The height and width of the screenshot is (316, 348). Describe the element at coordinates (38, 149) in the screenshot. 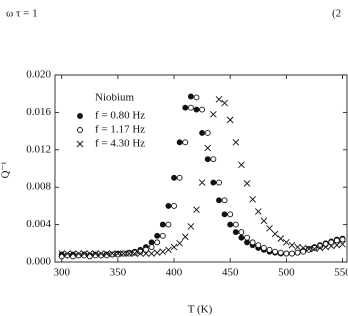

I see `y-tick-label: 0.012` at that location.